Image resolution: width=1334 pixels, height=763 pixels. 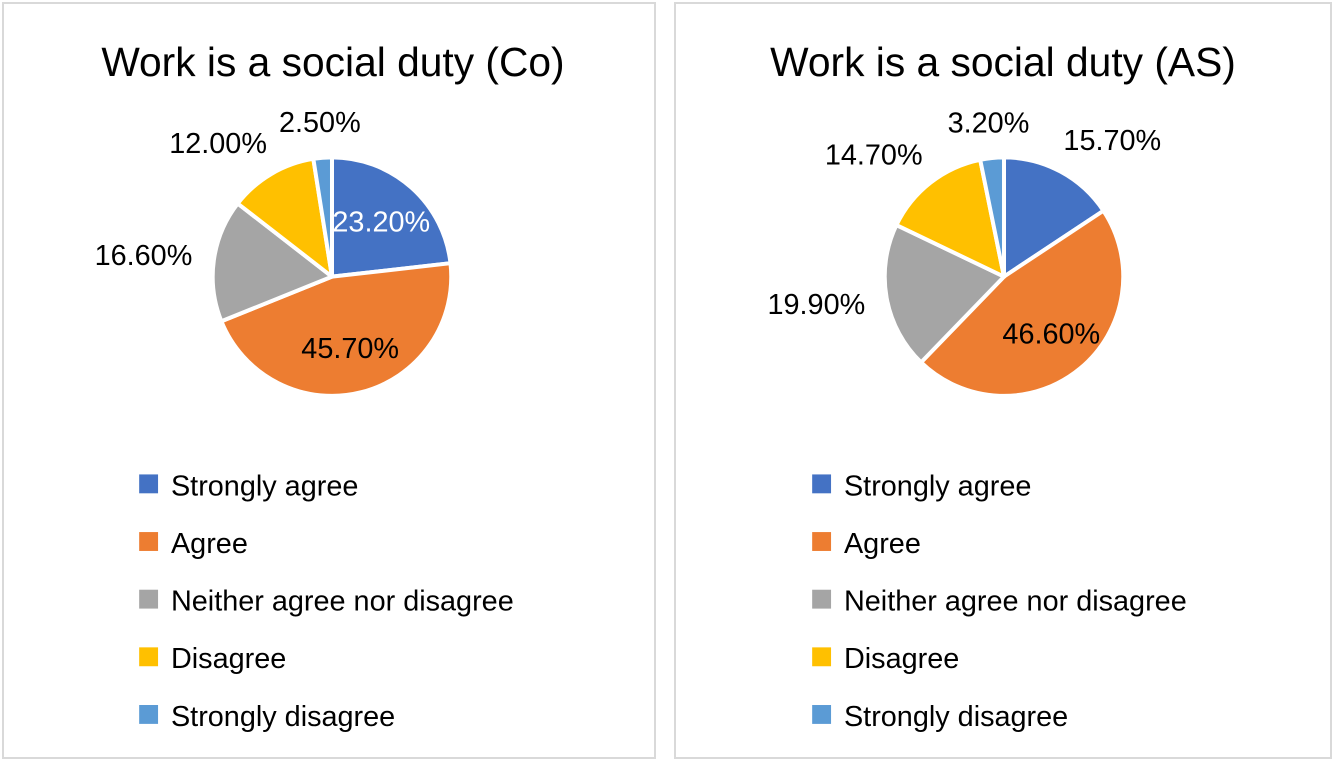 I want to click on data-label-disagree: 14.70%, so click(x=874, y=155).